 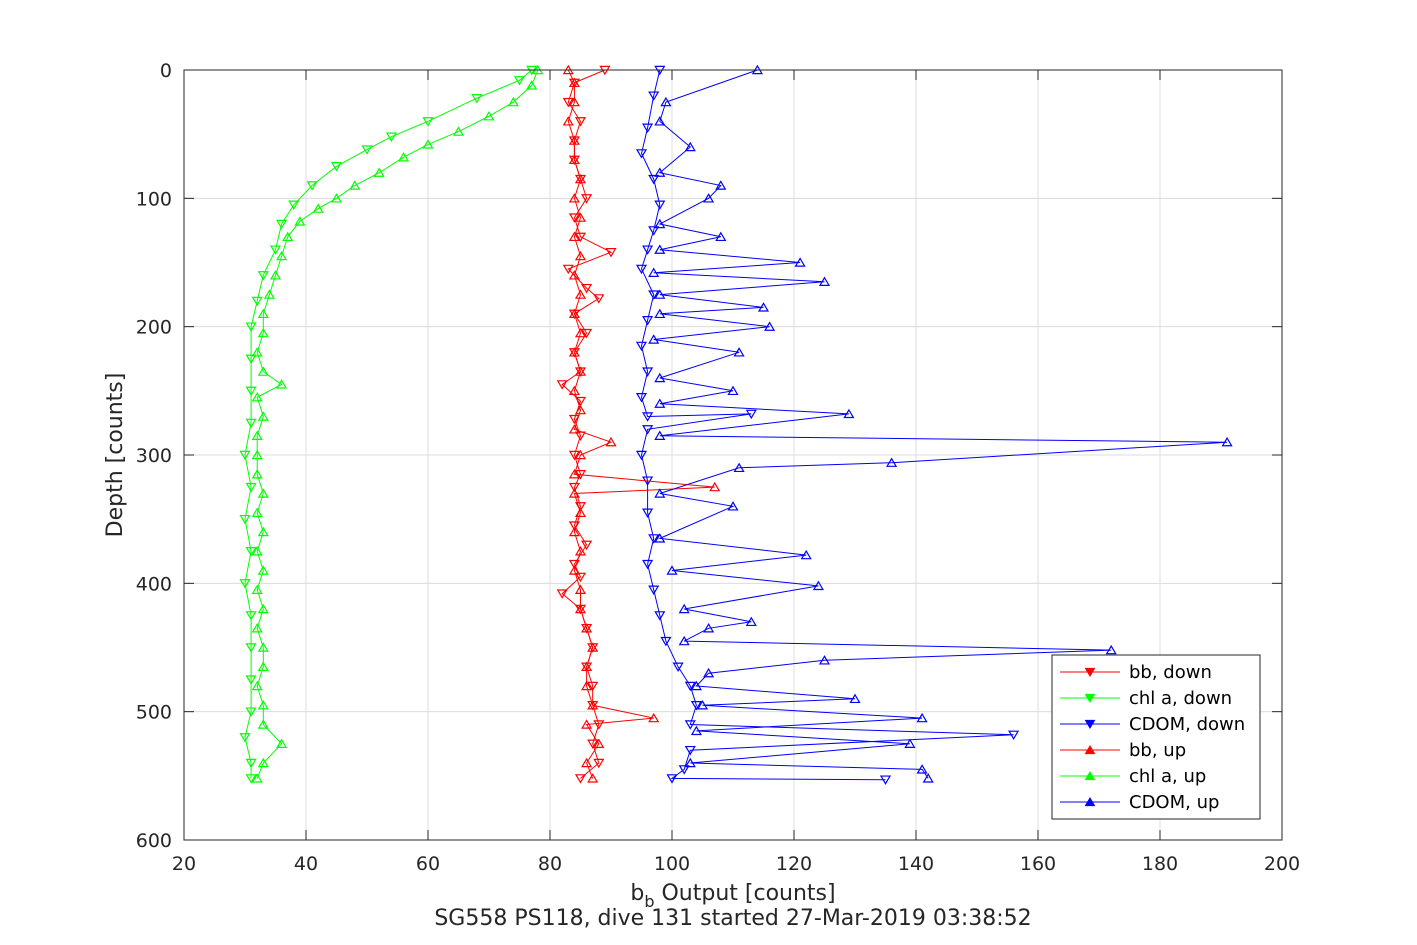 What do you see at coordinates (115, 455) in the screenshot?
I see `y-axis-title: Depth [counts]` at bounding box center [115, 455].